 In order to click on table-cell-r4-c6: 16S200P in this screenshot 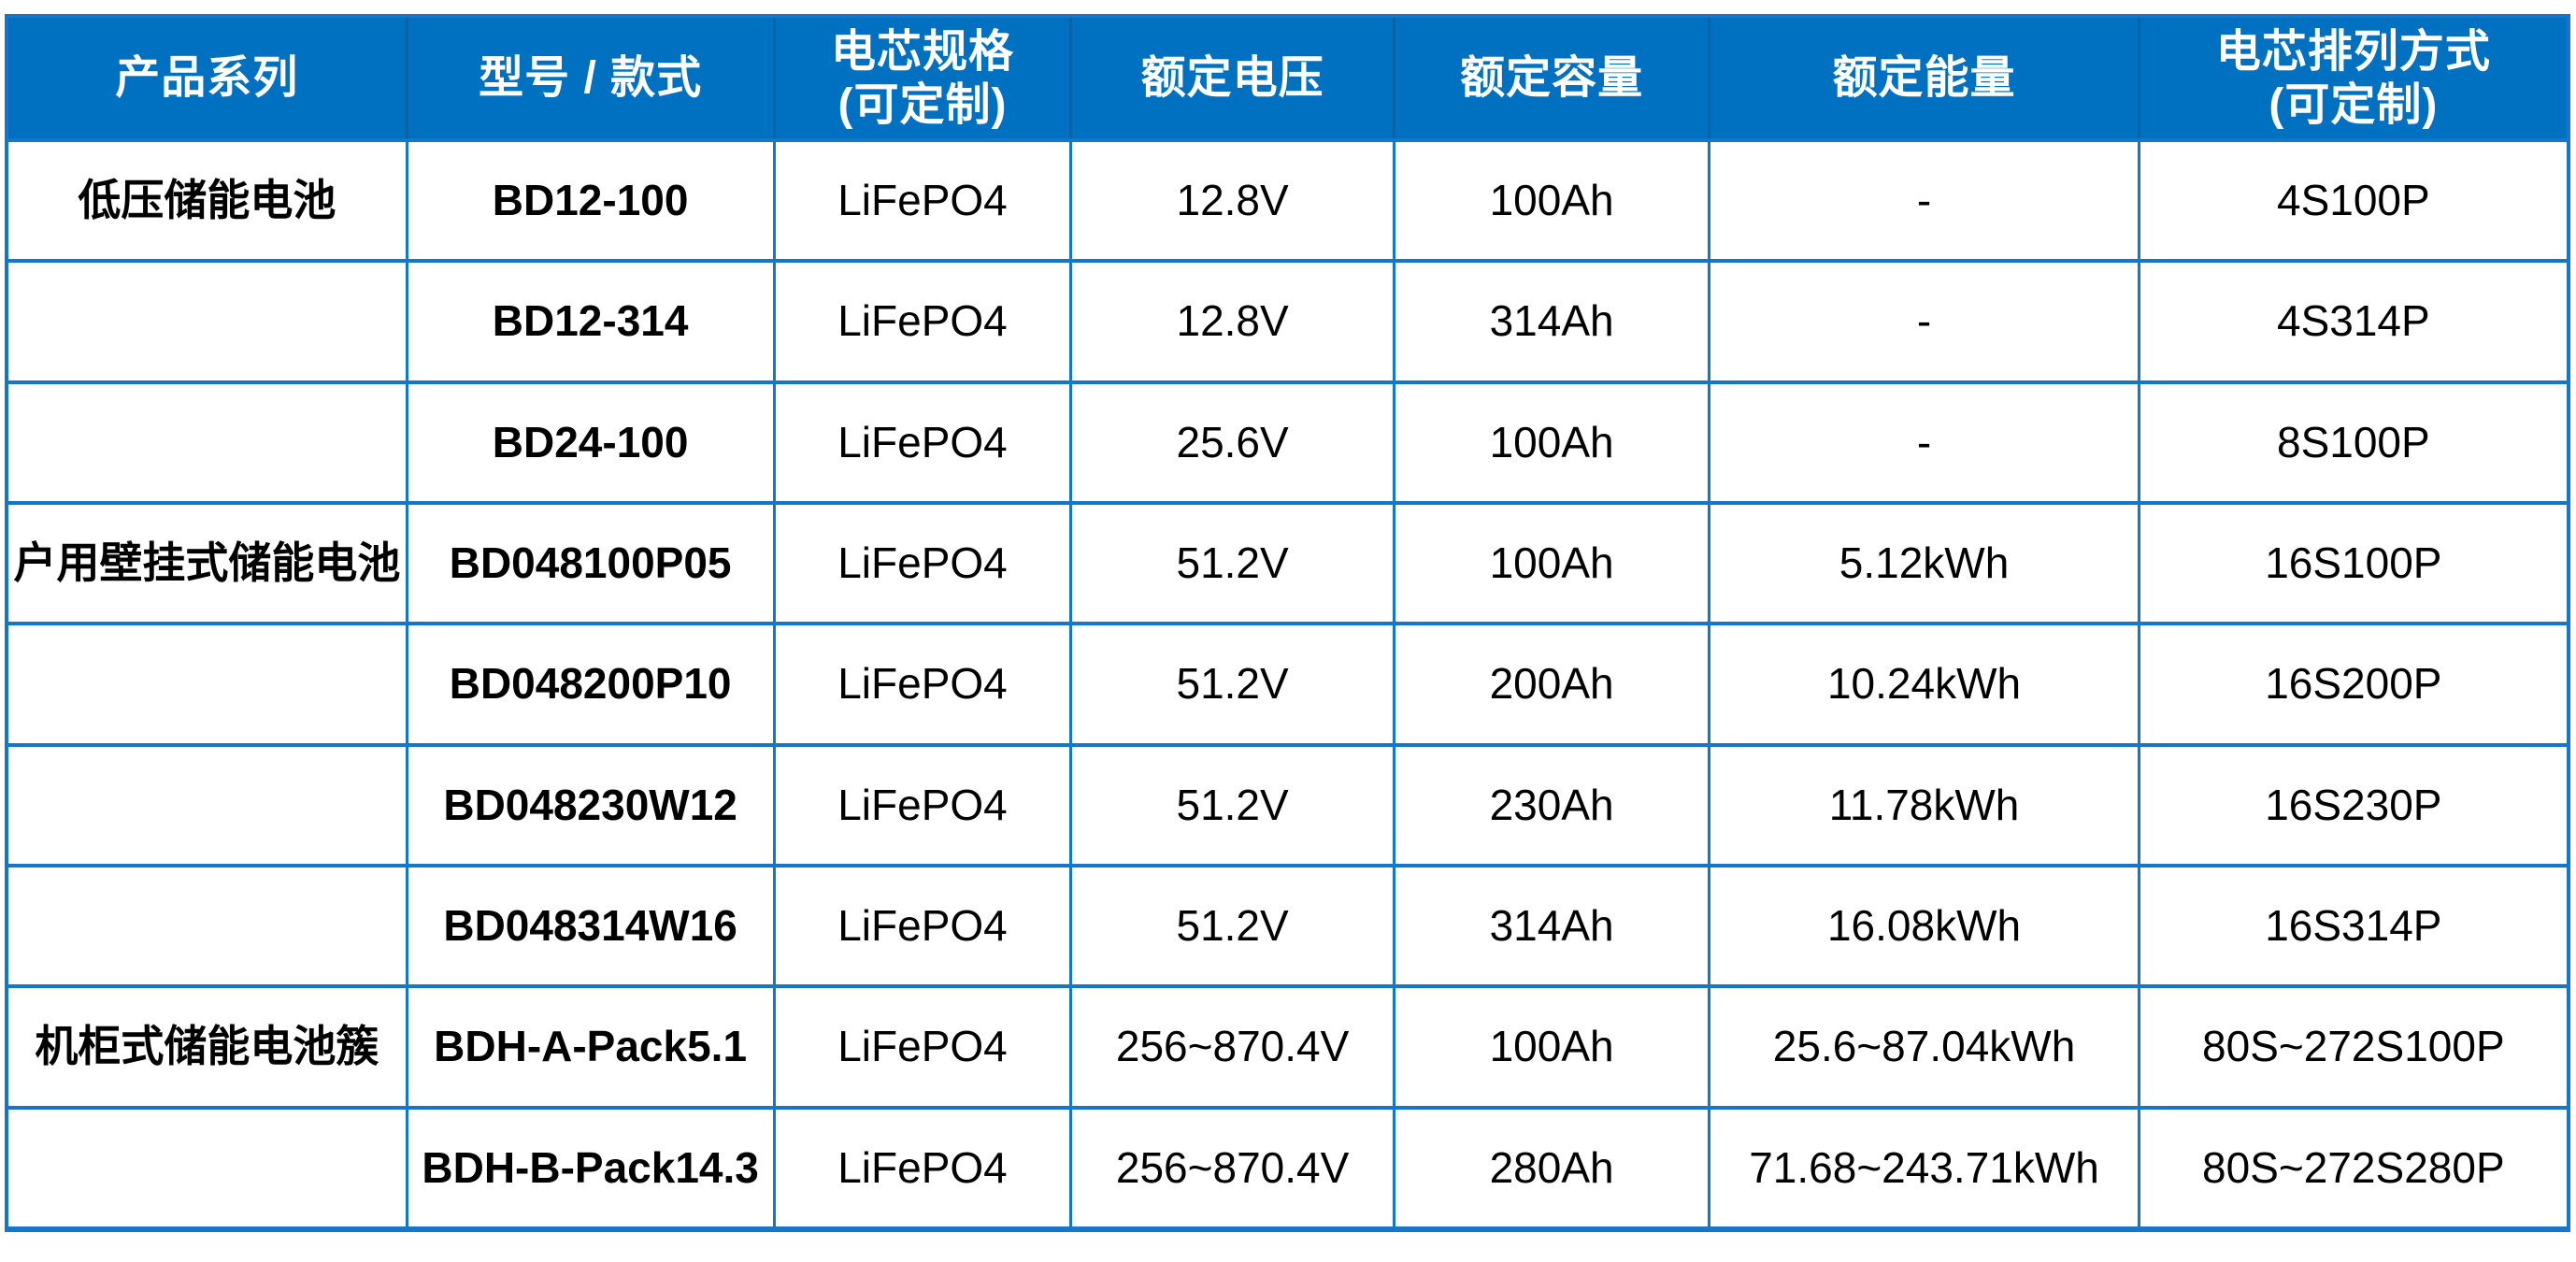, I will do `click(2353, 684)`.